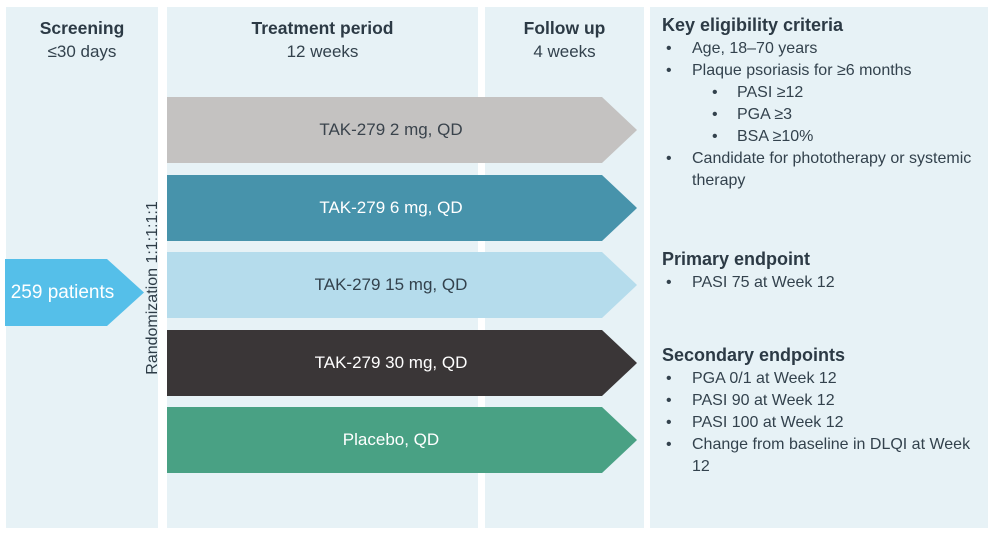 The height and width of the screenshot is (535, 1000). What do you see at coordinates (736, 259) in the screenshot?
I see `primary-endpoint-title: Primary endpoint` at bounding box center [736, 259].